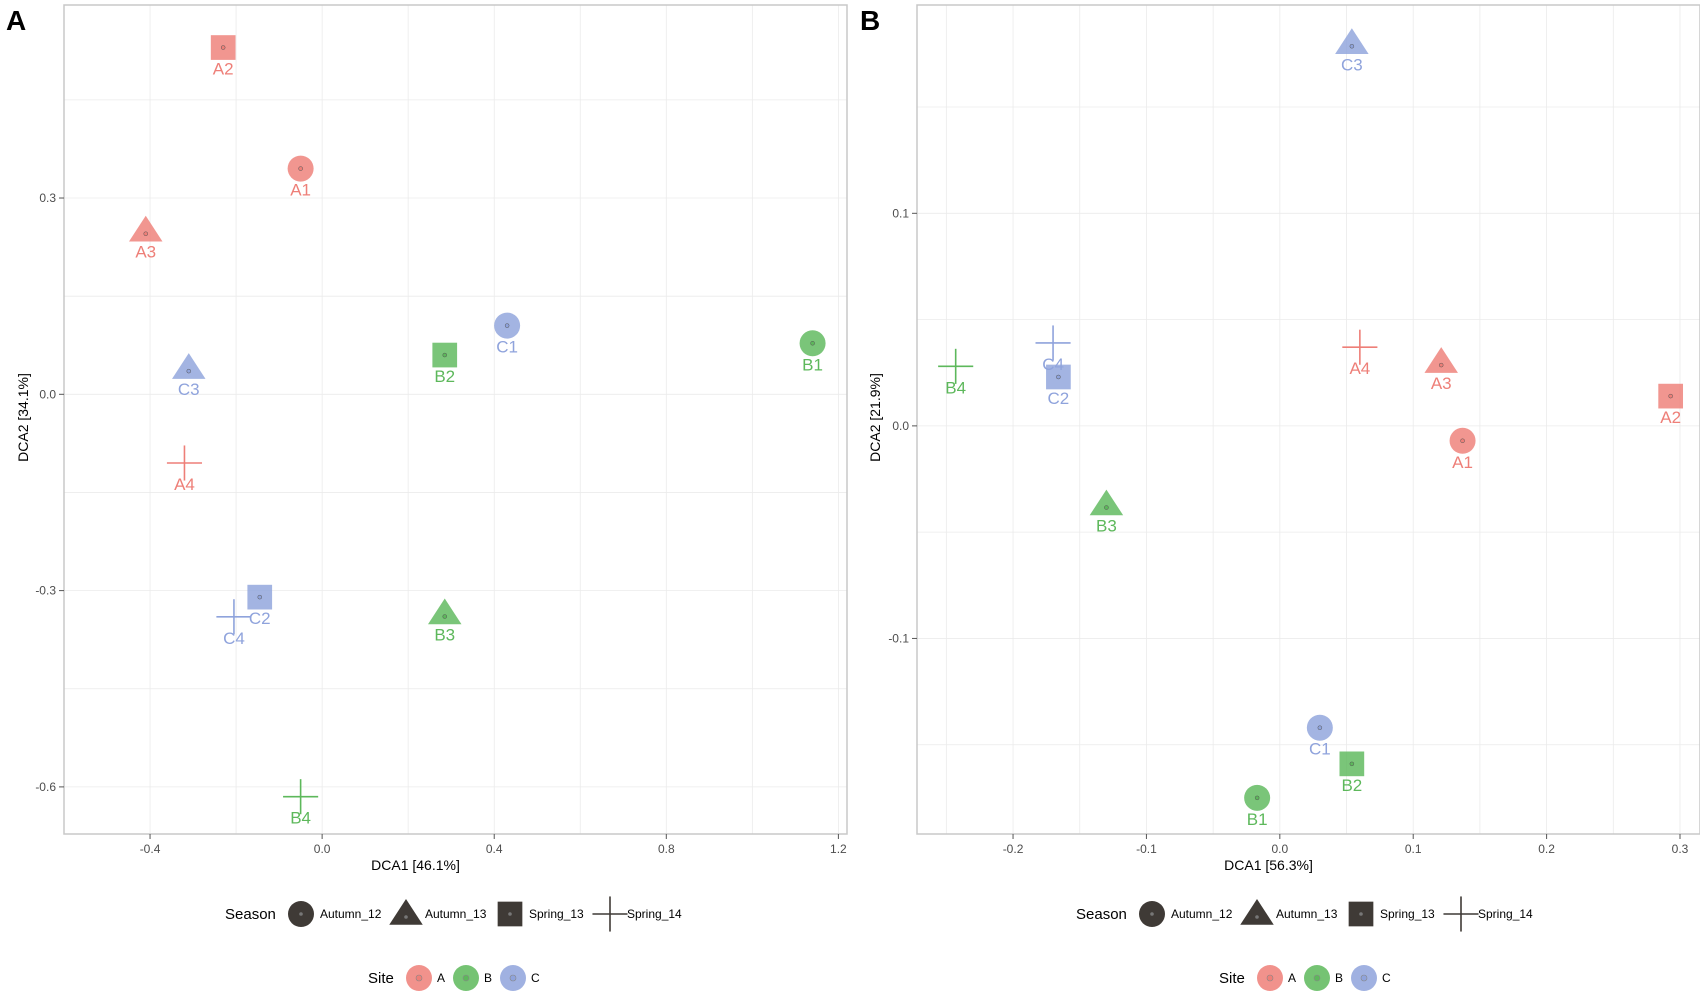 The height and width of the screenshot is (995, 1700). Describe the element at coordinates (666, 849) in the screenshot. I see `x-tick-label: 0.8` at that location.